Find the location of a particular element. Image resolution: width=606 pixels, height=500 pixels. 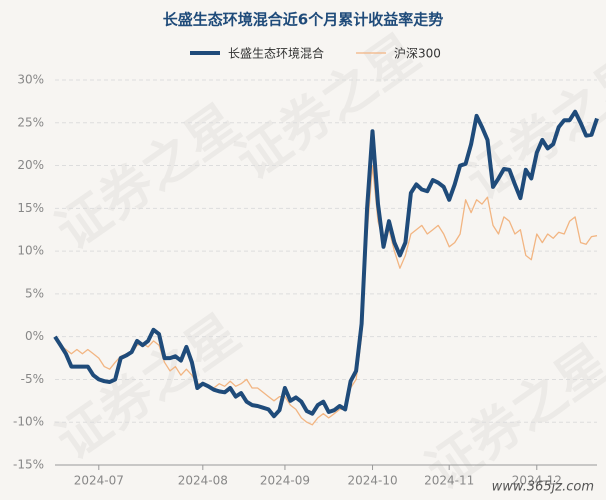

y-tick-label: 20% is located at coordinates (30, 165).